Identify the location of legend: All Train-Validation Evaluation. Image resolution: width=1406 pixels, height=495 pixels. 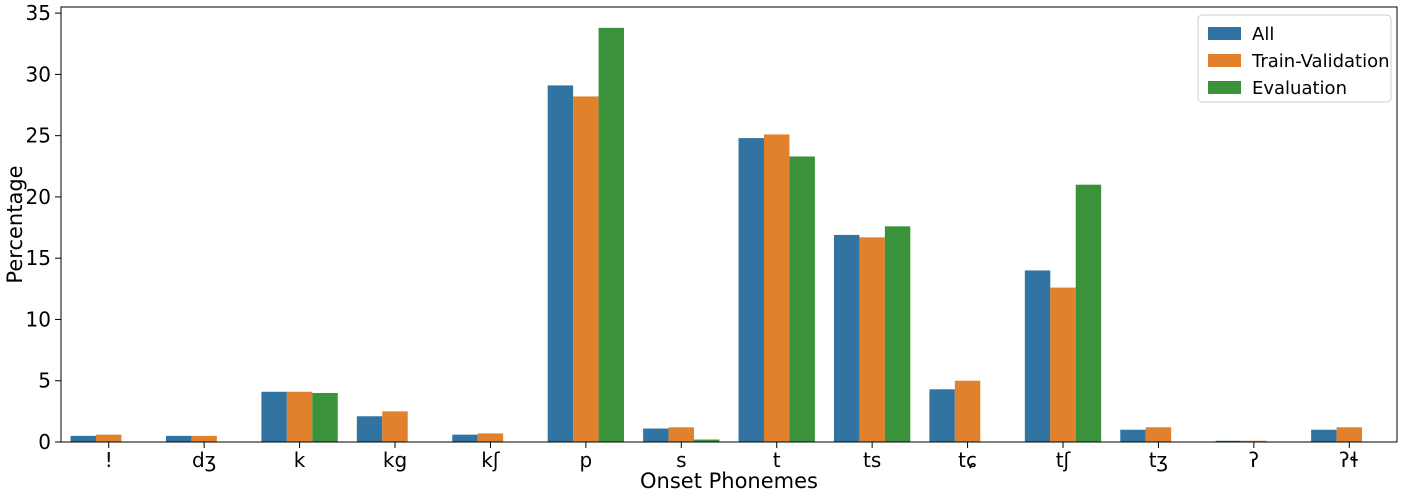
(1294, 58).